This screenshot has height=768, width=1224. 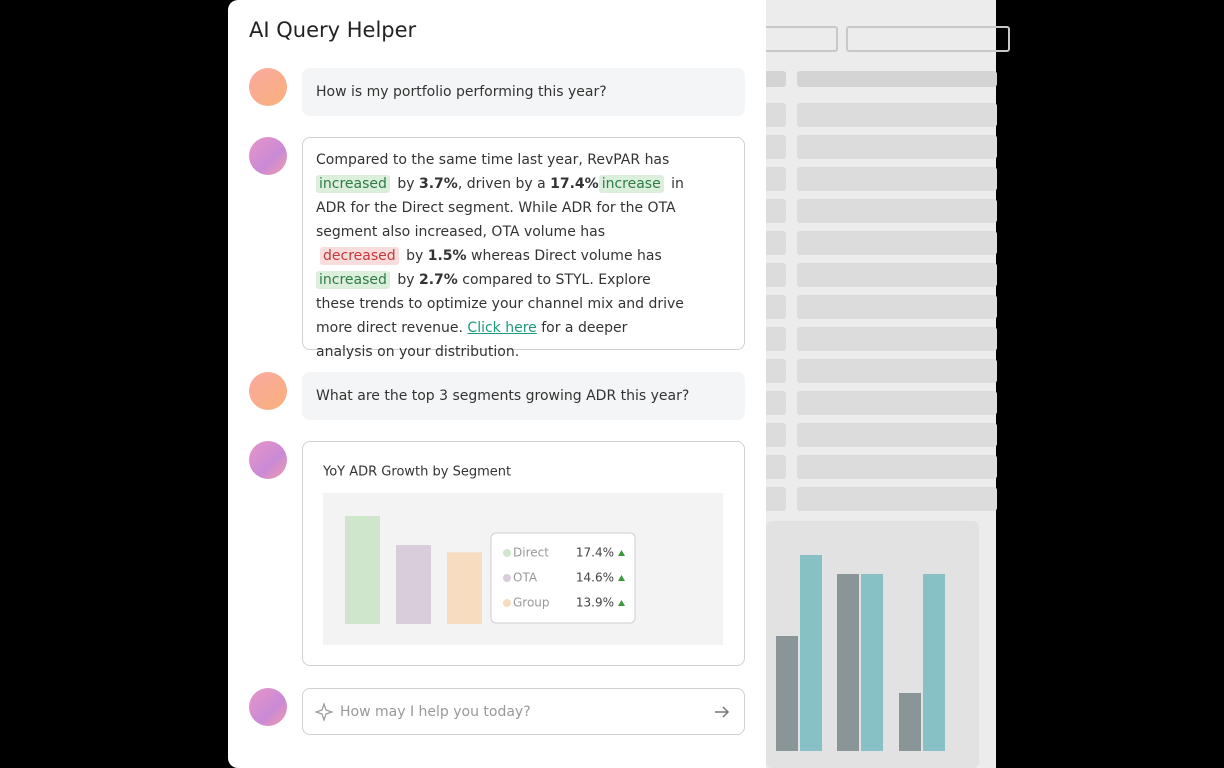 I want to click on answer-bold: 3.7%, so click(x=438, y=184).